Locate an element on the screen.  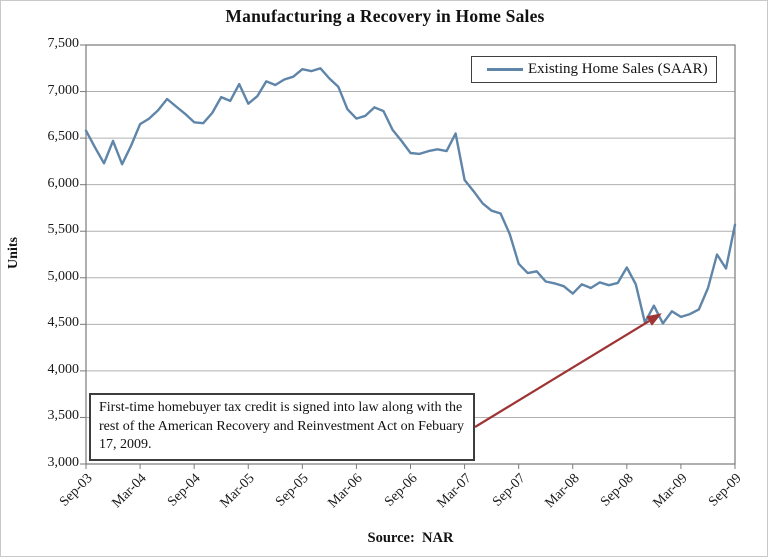
y-tick-label: 6,000 is located at coordinates (63, 183).